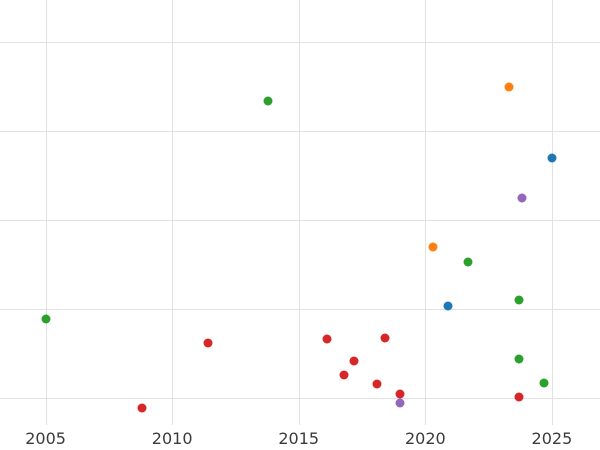 This screenshot has height=450, width=600. I want to click on x-tick-label: 2010, so click(172, 438).